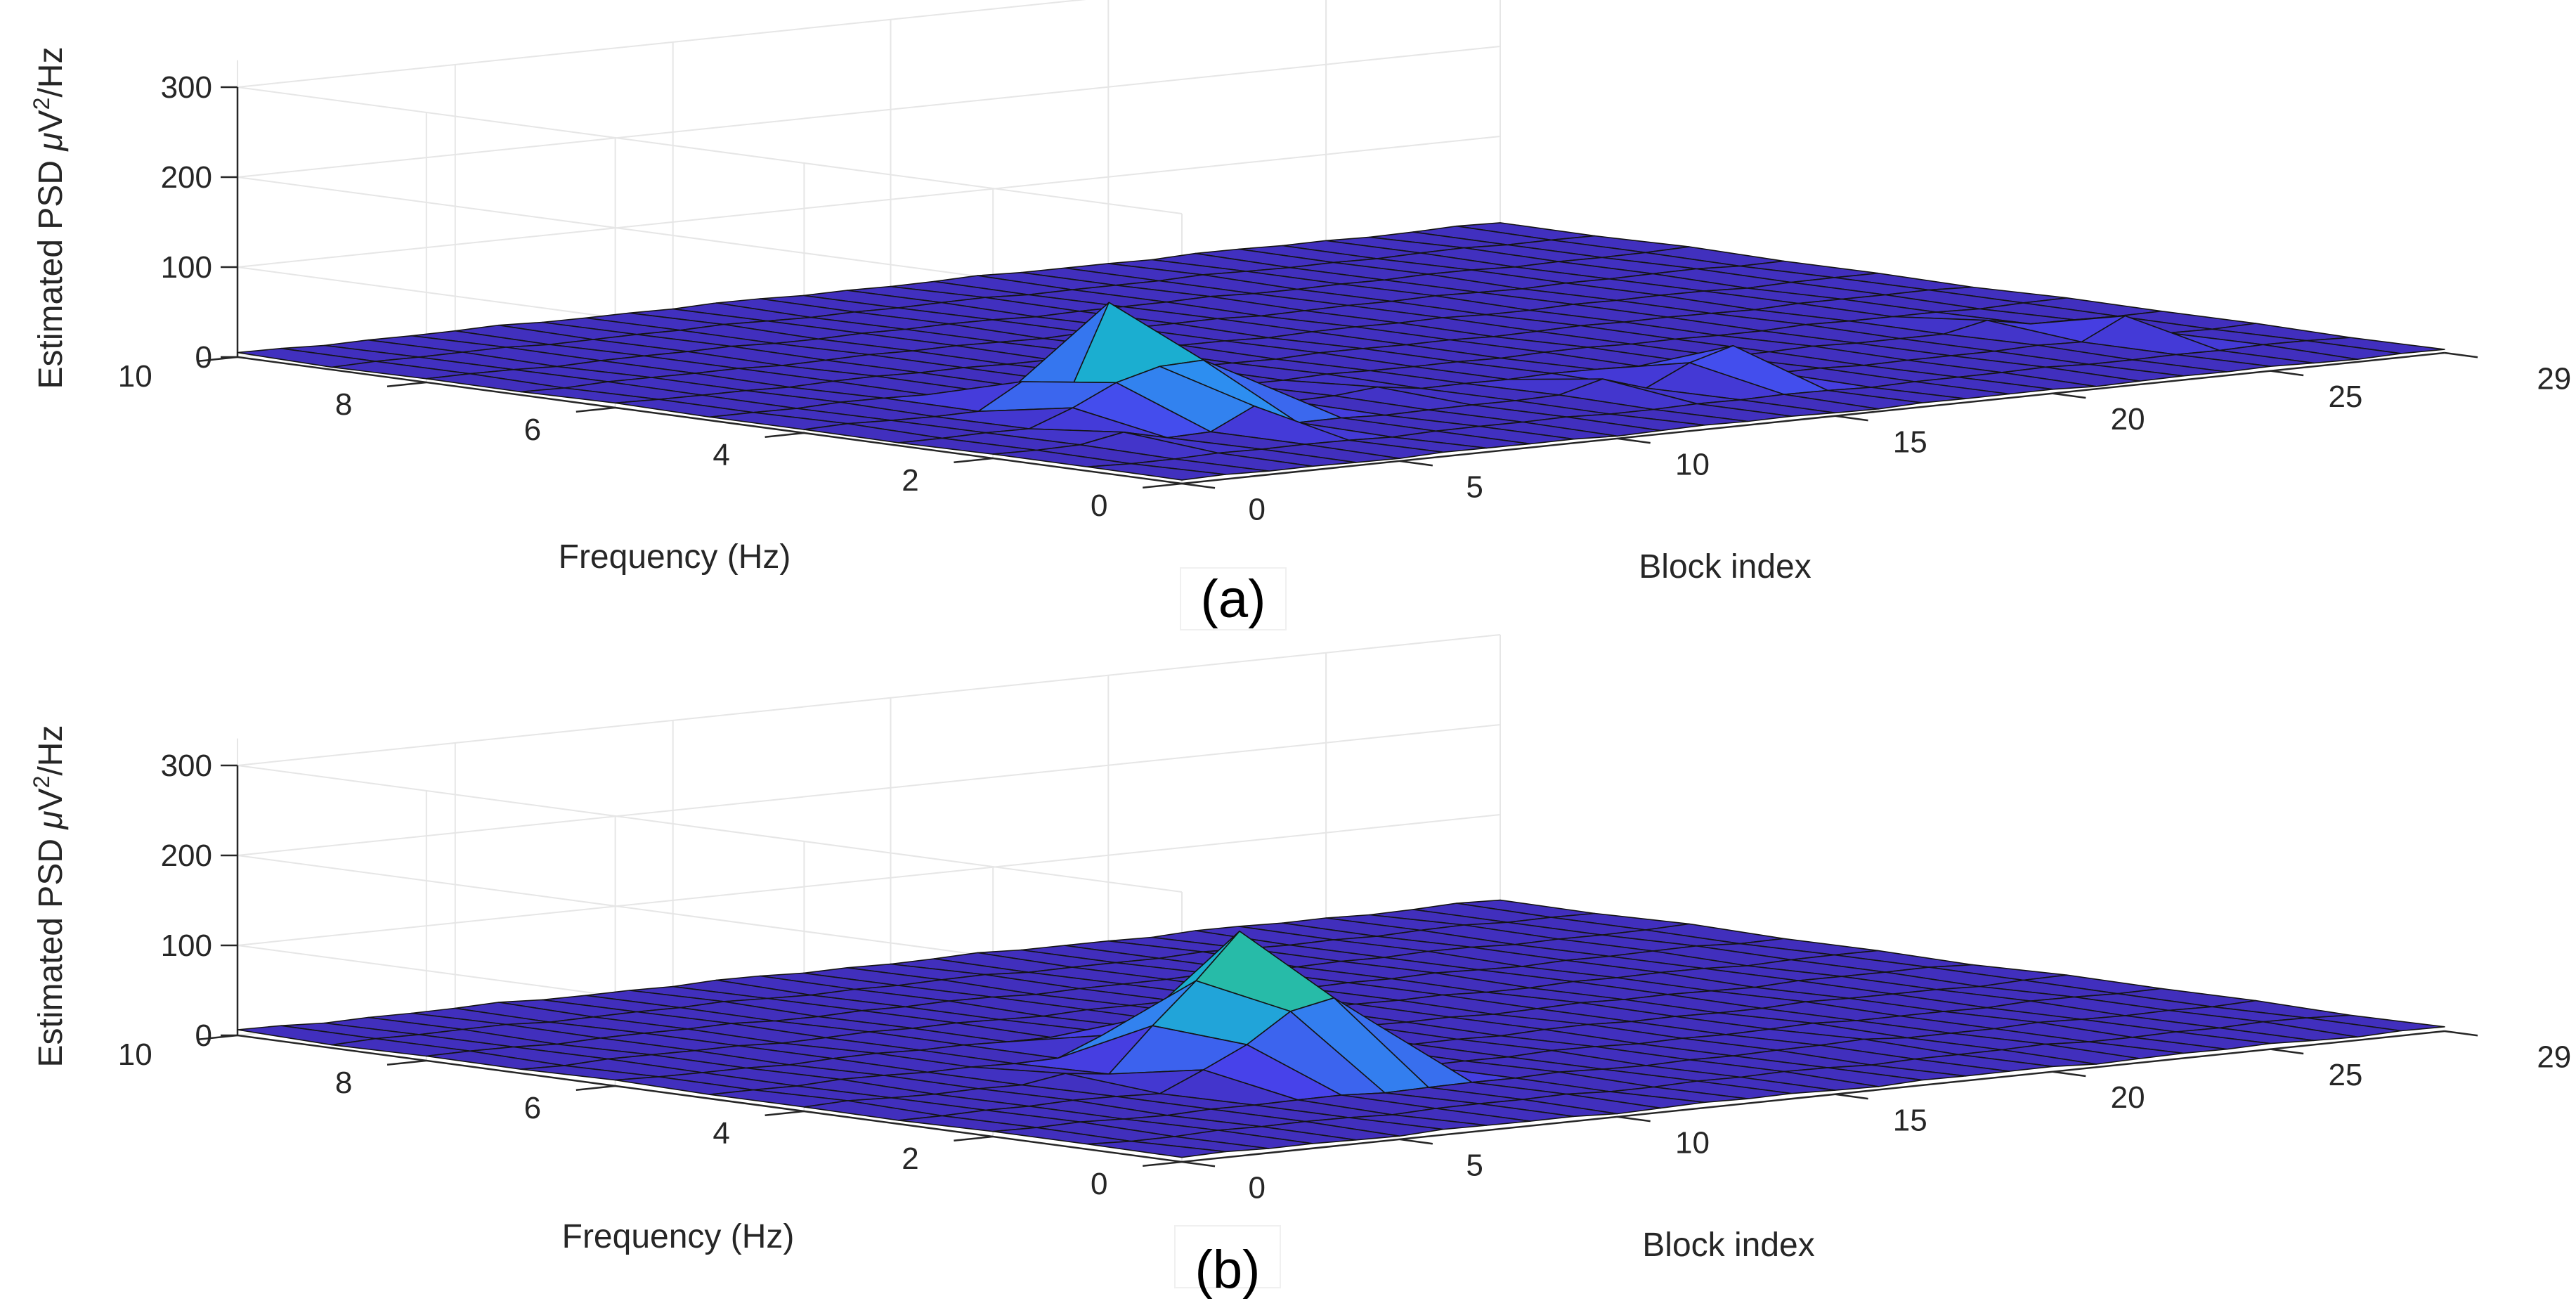 This screenshot has width=2576, height=1313. What do you see at coordinates (1228, 1270) in the screenshot?
I see `panel-label-b: (b)` at bounding box center [1228, 1270].